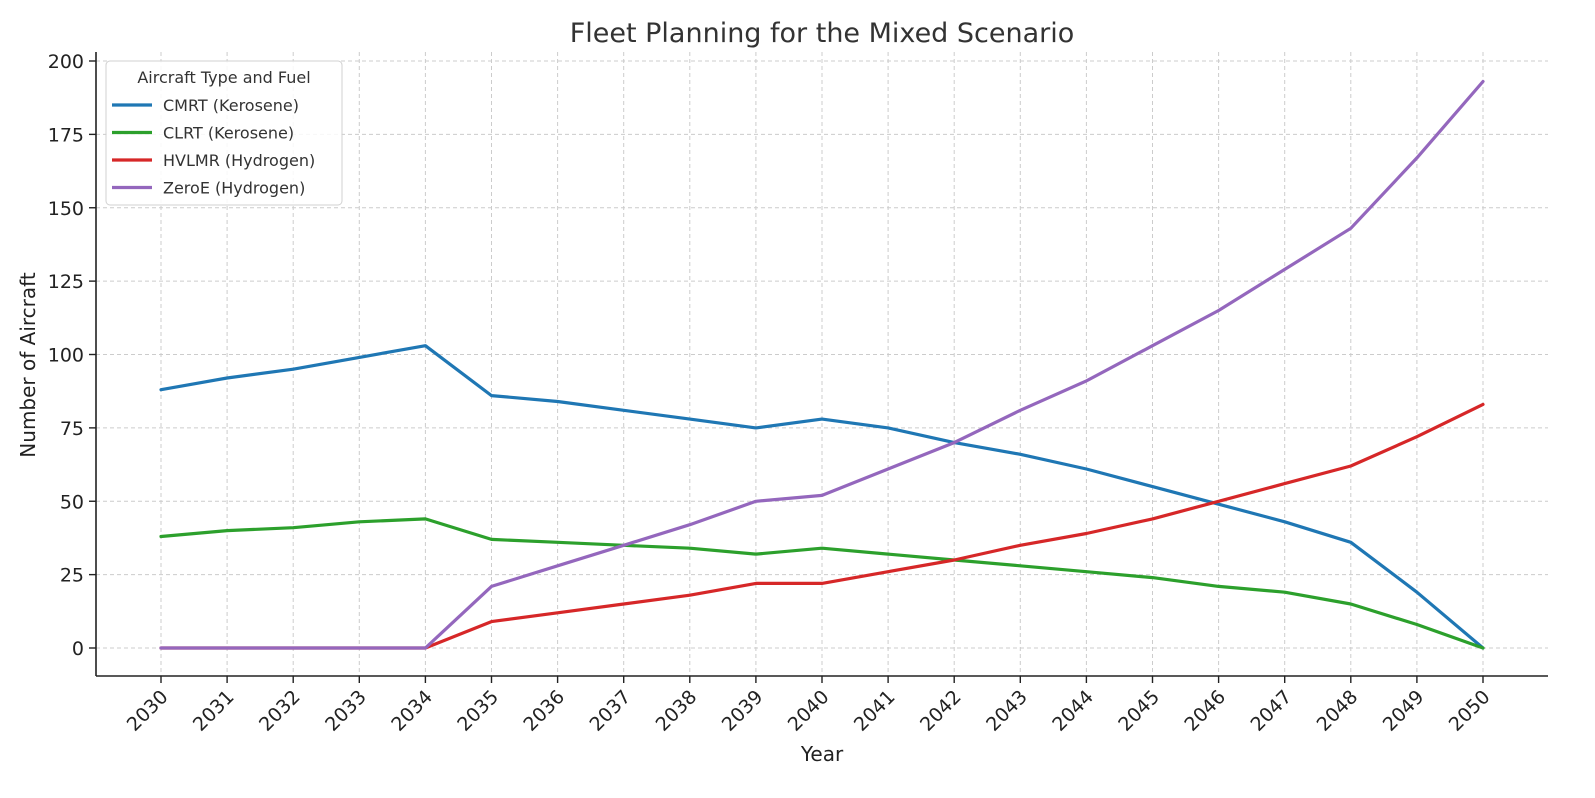 The height and width of the screenshot is (798, 1595). Describe the element at coordinates (66, 282) in the screenshot. I see `y-tick-label: 125` at that location.